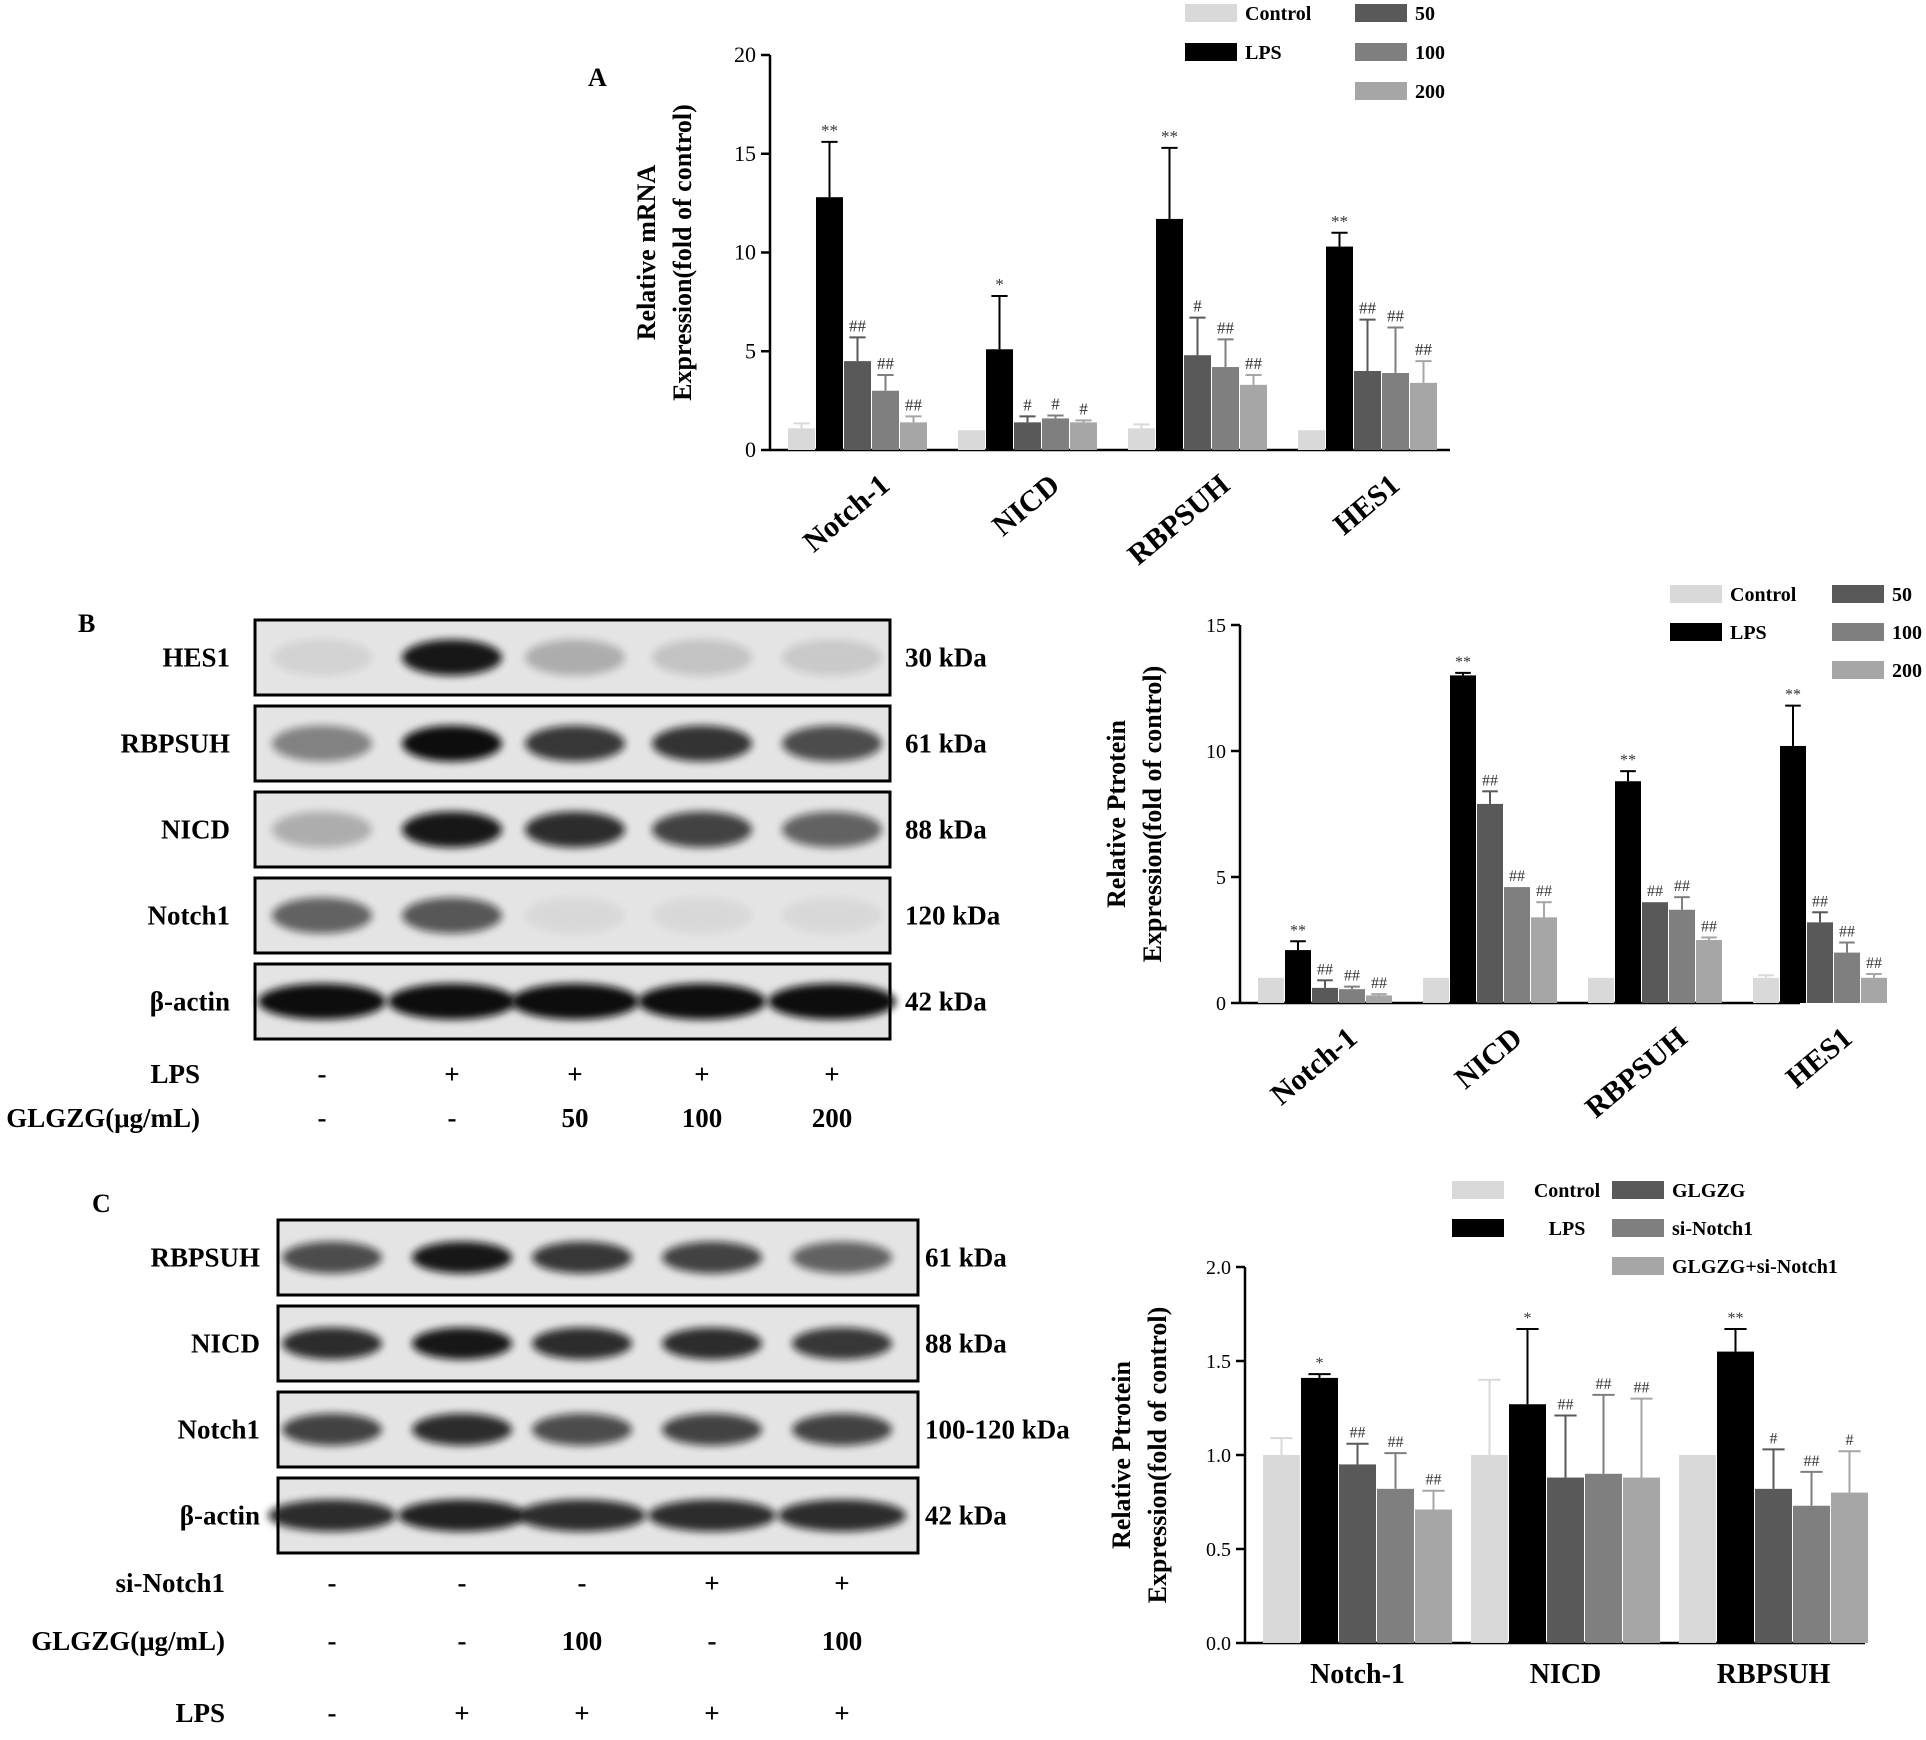 Image resolution: width=1926 pixels, height=1740 pixels. I want to click on y-tick-label: 20, so click(745, 54).